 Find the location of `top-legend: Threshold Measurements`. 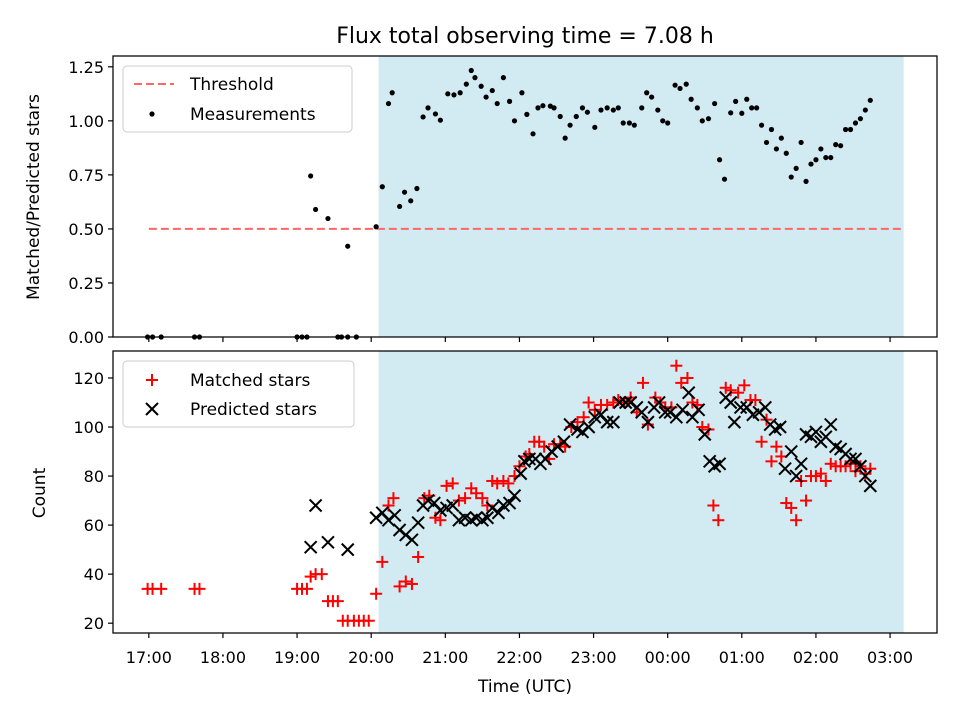

top-legend: Threshold Measurements is located at coordinates (237, 99).